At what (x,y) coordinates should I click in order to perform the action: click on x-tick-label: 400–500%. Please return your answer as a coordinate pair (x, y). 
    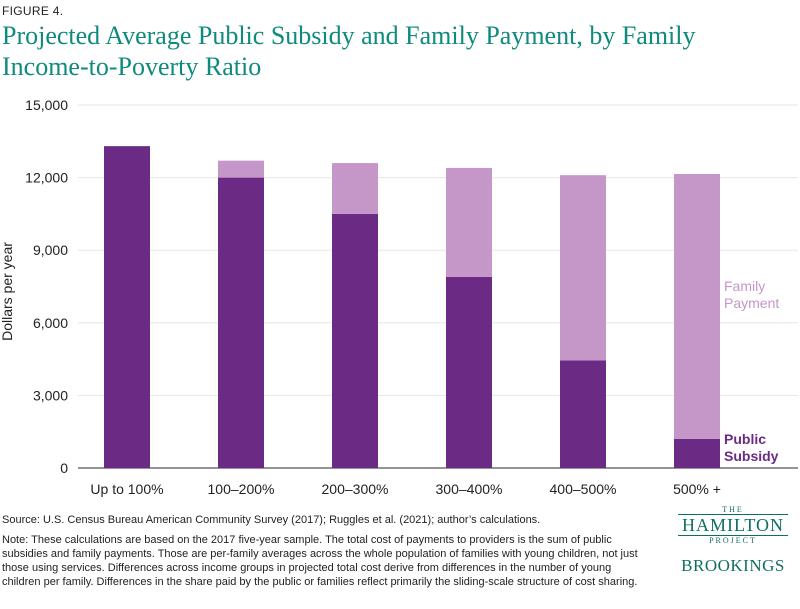
    Looking at the image, I should click on (583, 489).